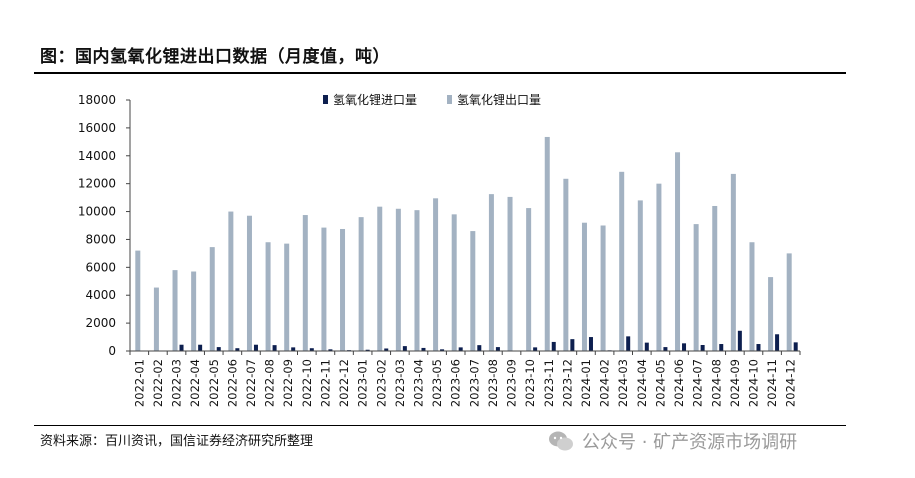 This screenshot has height=478, width=915. I want to click on wechat-icon, so click(561, 441).